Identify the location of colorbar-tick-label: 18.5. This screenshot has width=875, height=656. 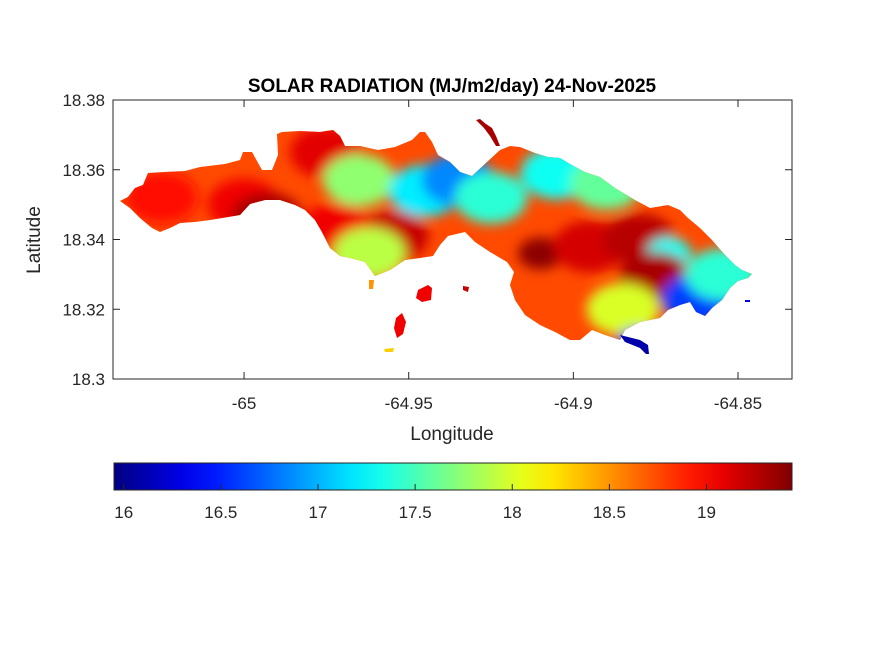
(609, 512).